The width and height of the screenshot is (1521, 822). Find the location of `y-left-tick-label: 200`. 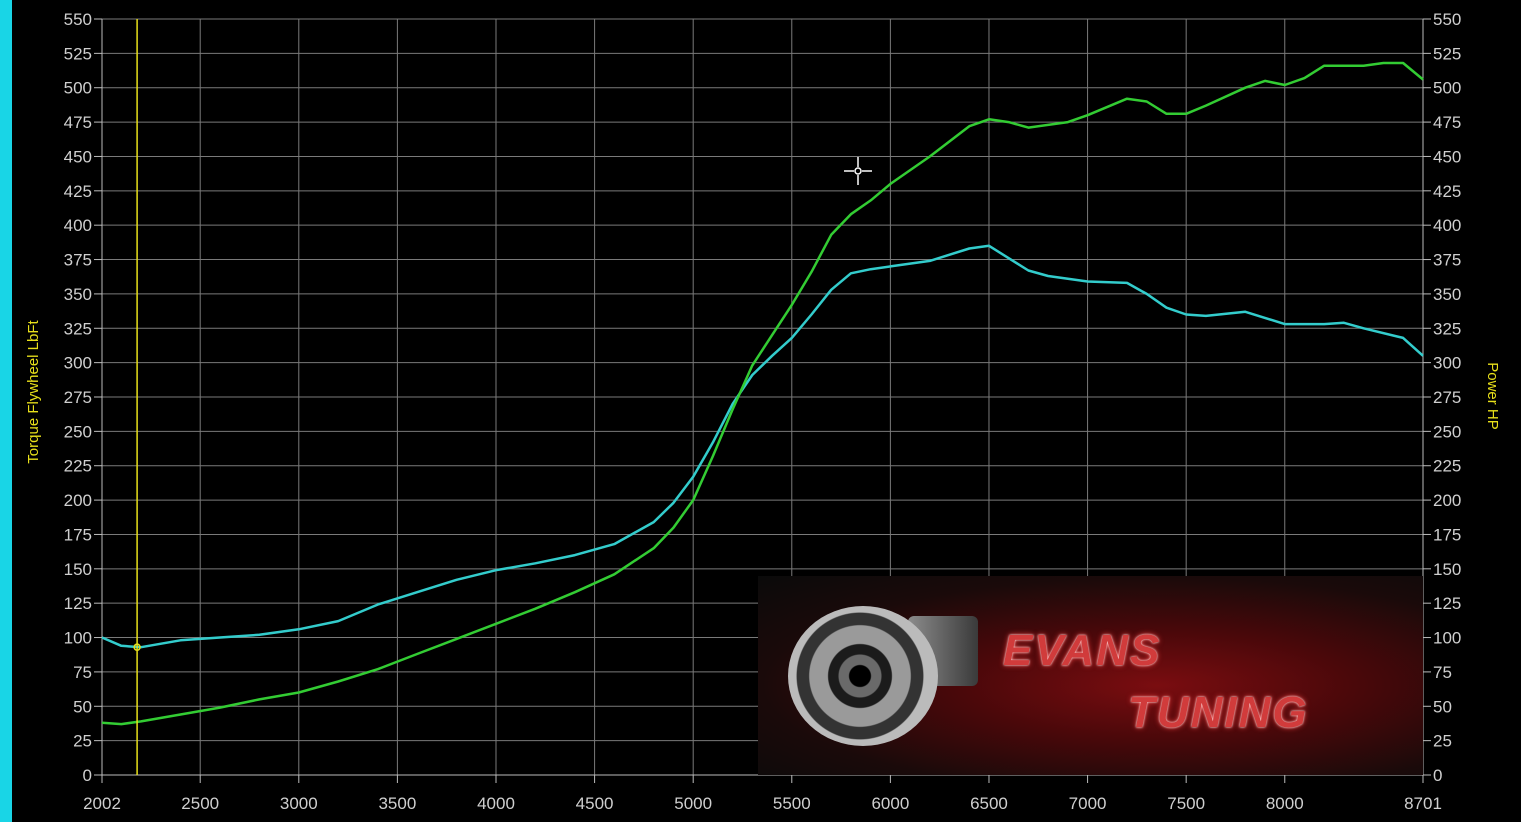

y-left-tick-label: 200 is located at coordinates (78, 500).